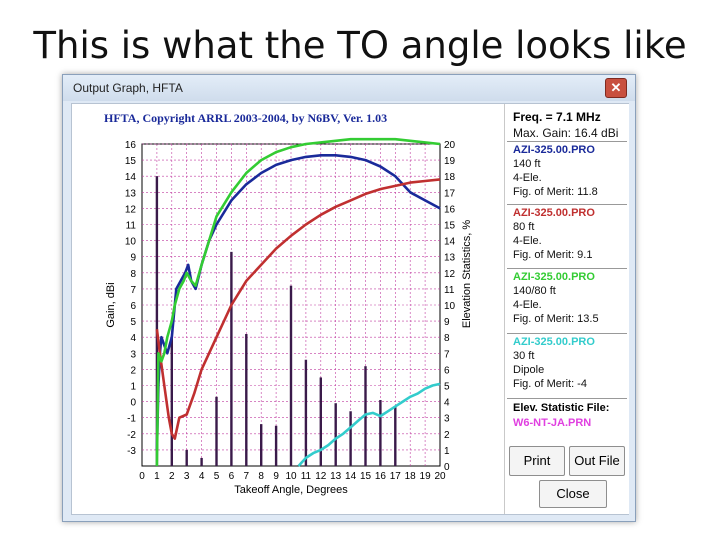 The image size is (720, 540). Describe the element at coordinates (133, 403) in the screenshot. I see `y-tick-label: 0` at that location.